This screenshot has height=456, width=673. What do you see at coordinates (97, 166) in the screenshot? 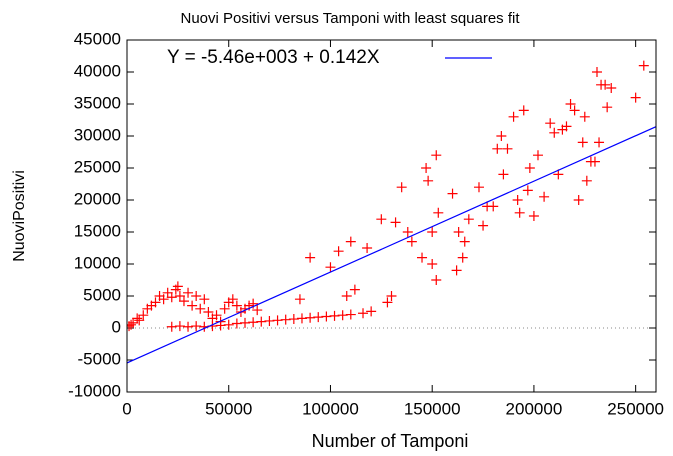
I see `y-tick-label: 25000` at bounding box center [97, 166].